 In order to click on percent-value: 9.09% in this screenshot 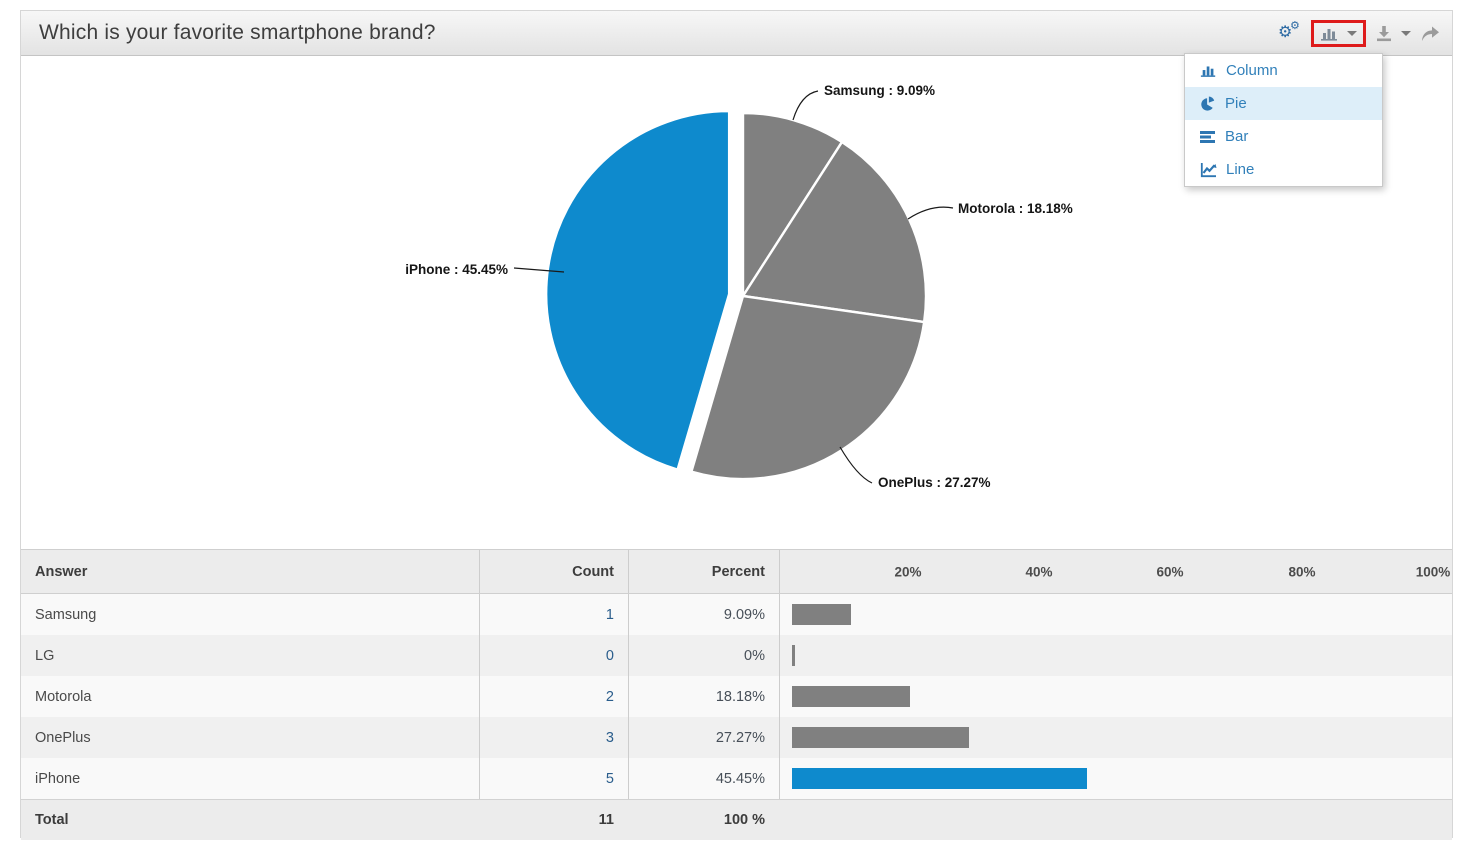, I will do `click(703, 614)`.